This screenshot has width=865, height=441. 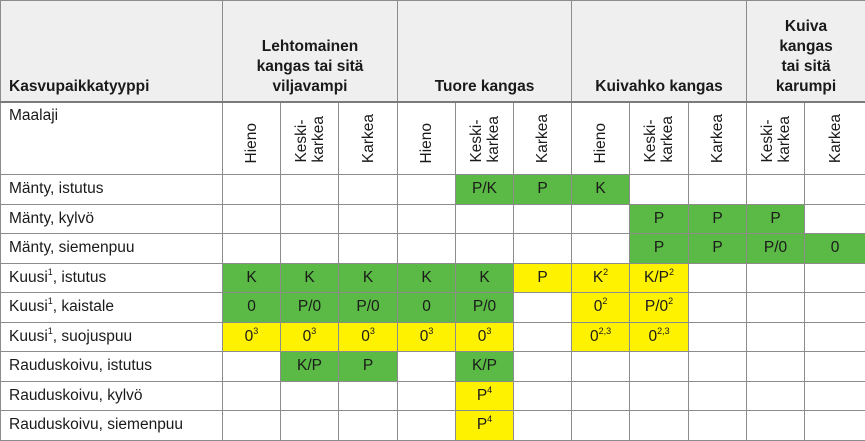 What do you see at coordinates (112, 219) in the screenshot?
I see `row-label: Mänty, kylvö` at bounding box center [112, 219].